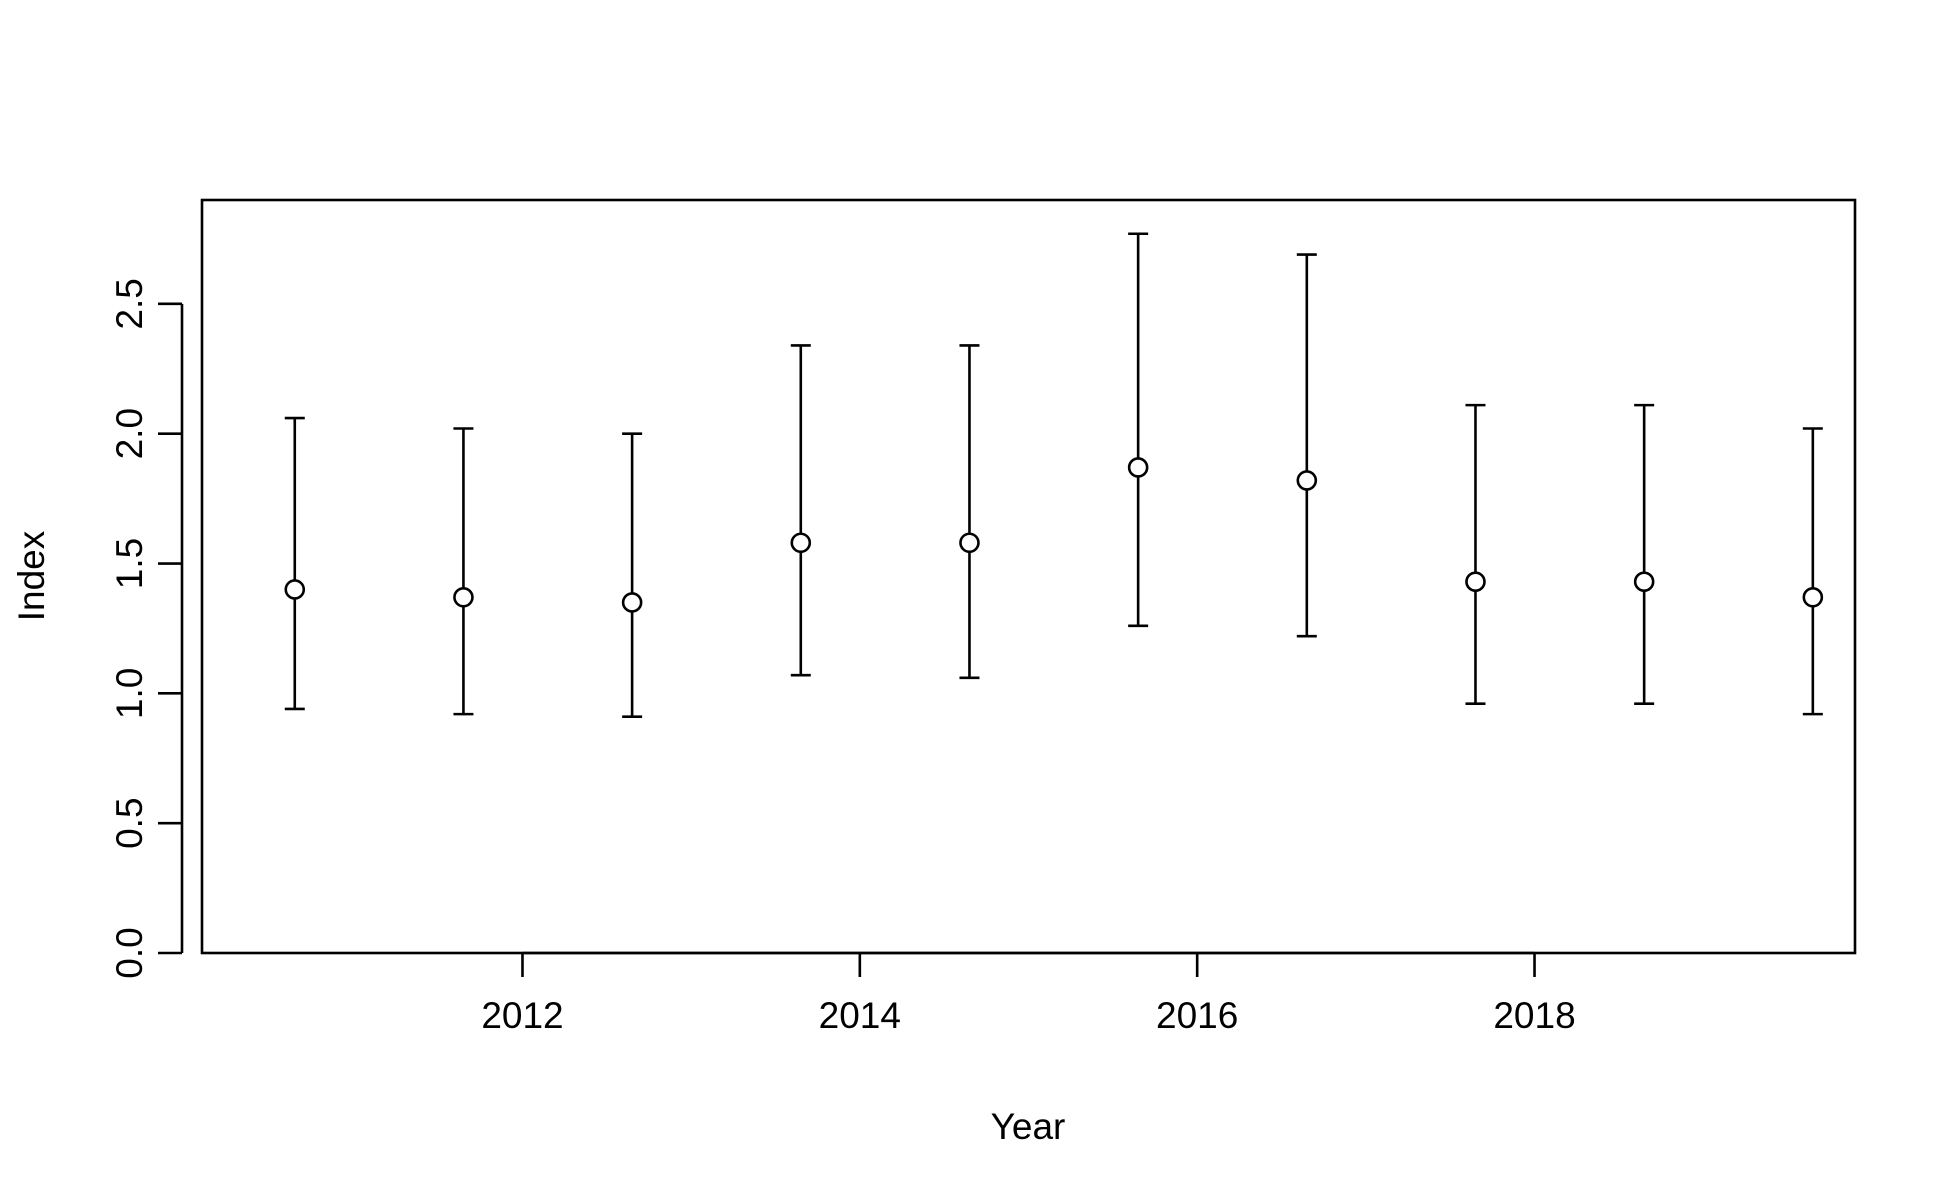  Describe the element at coordinates (1197, 1015) in the screenshot. I see `x-tick-label: 2016` at that location.